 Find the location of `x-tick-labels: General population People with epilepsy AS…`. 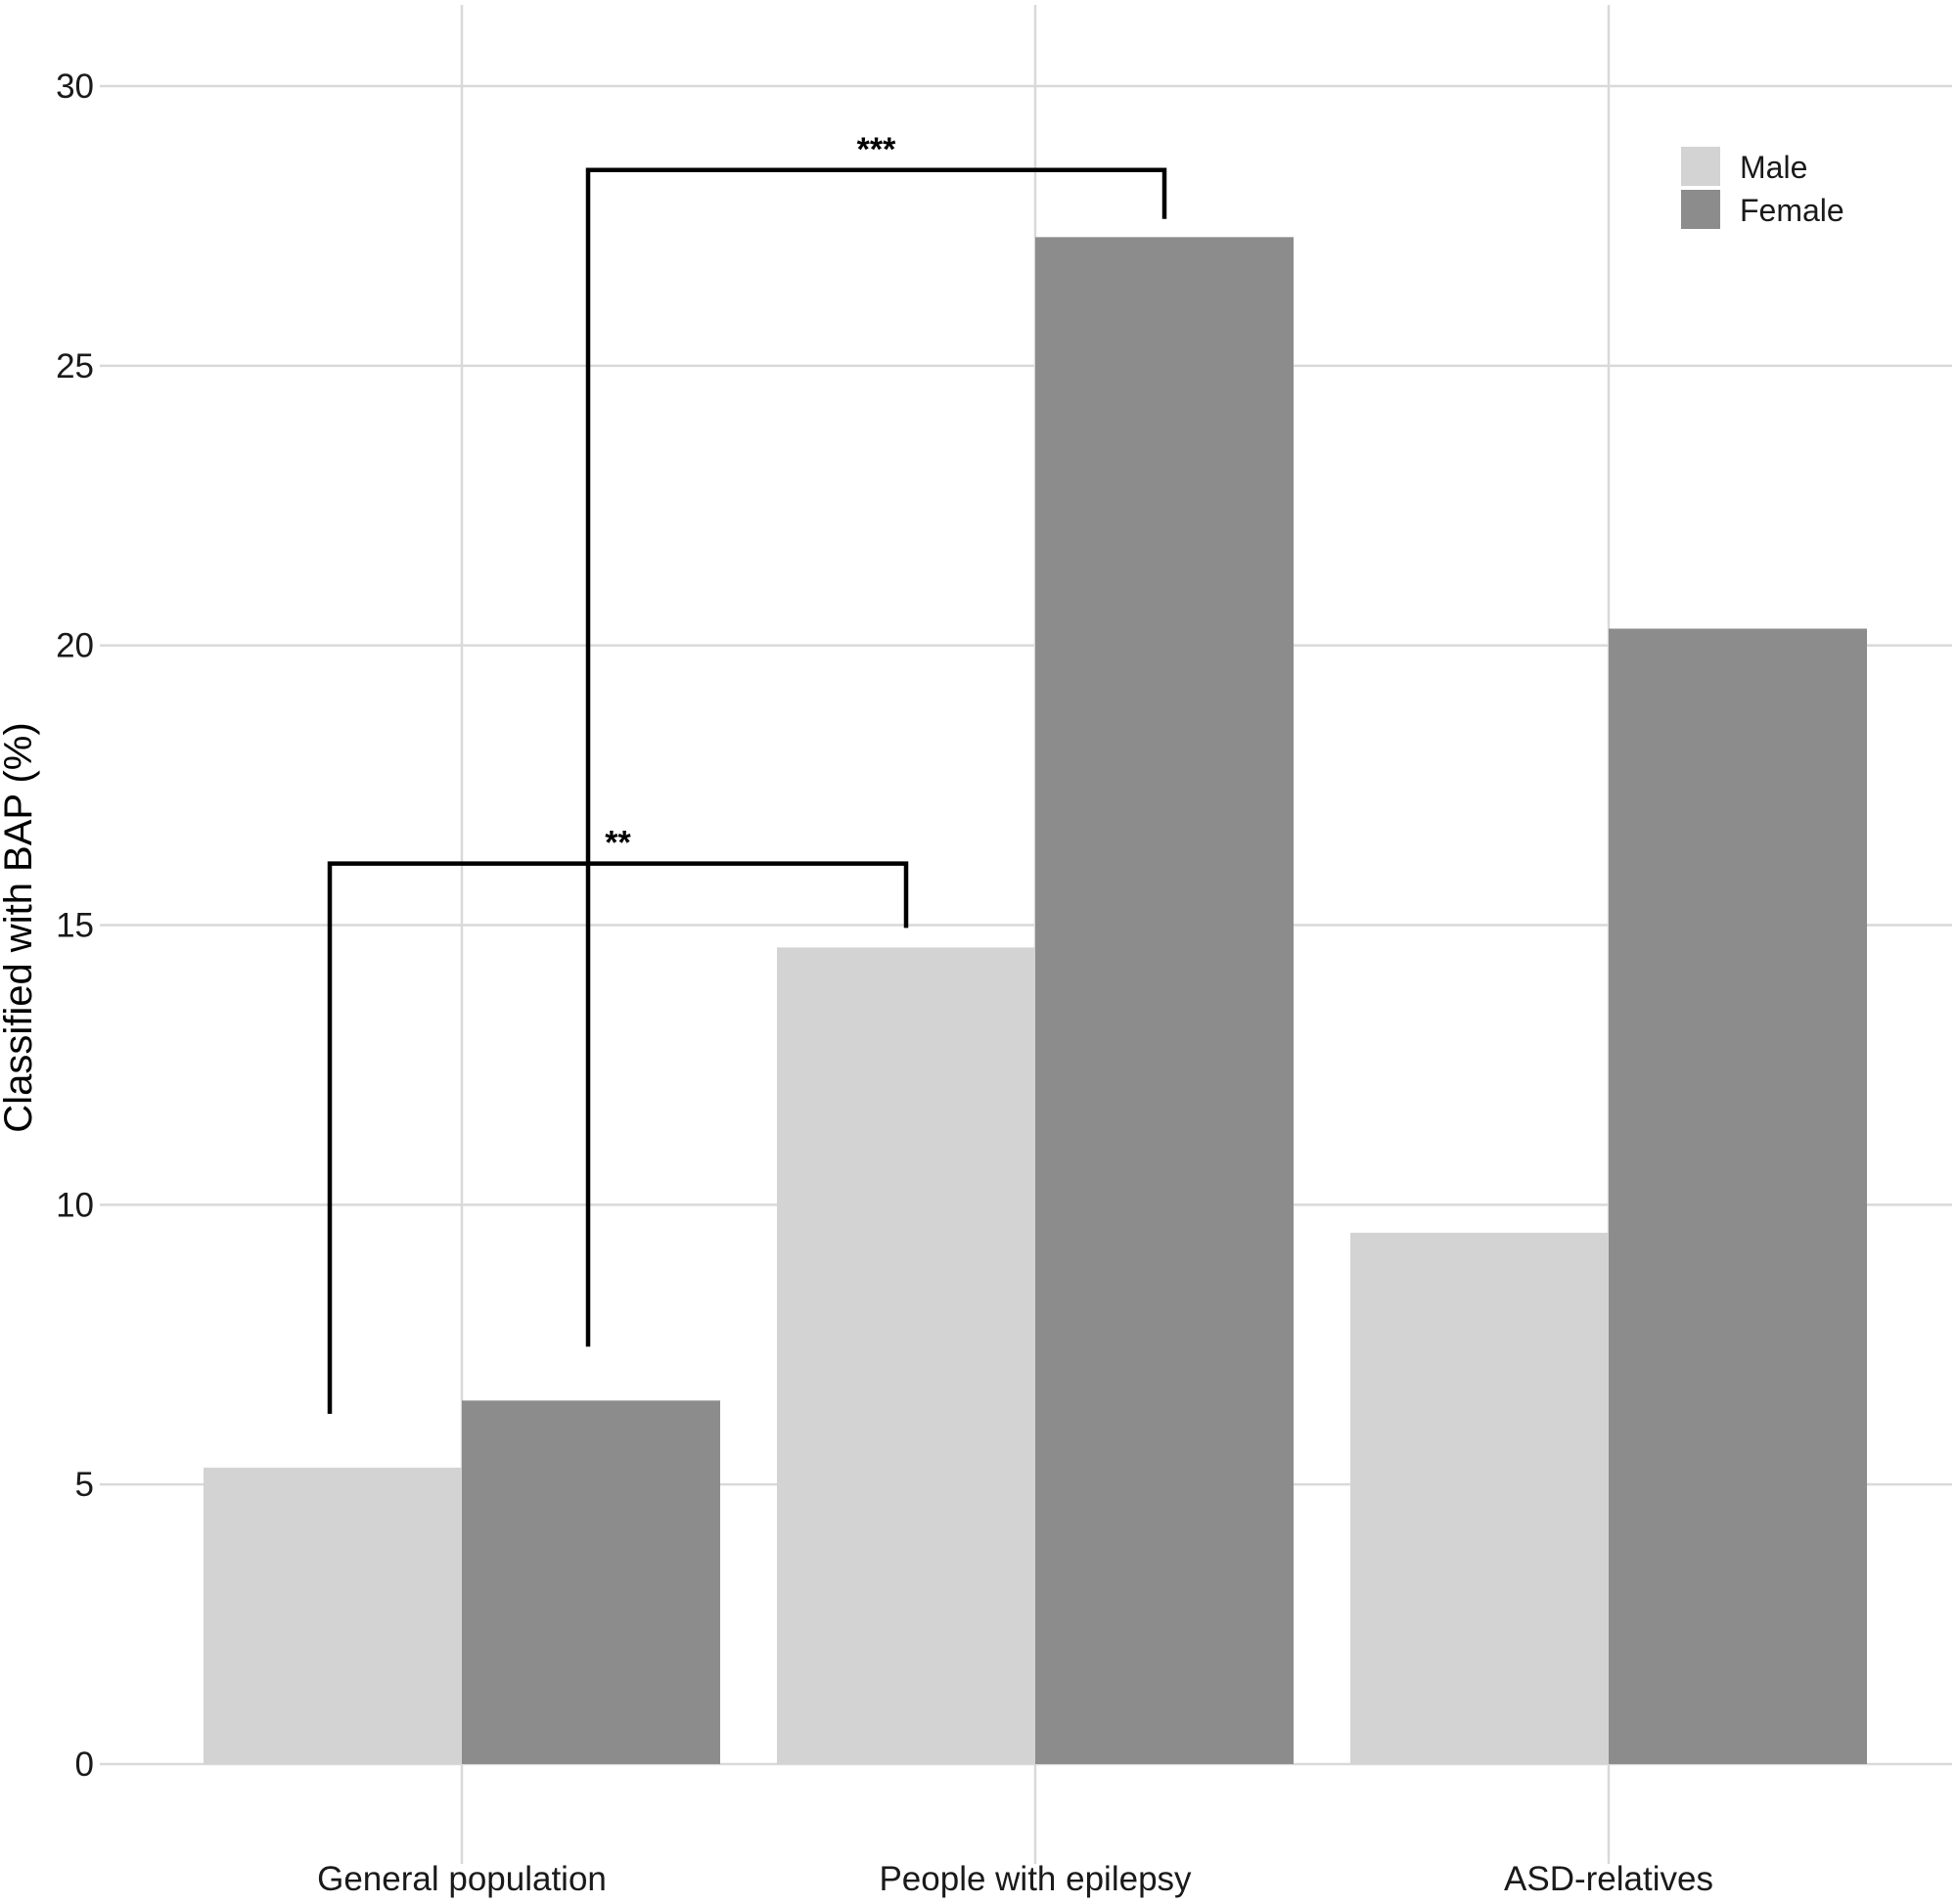

x-tick-labels: General population People with epilepsy AS… is located at coordinates (1015, 1879).